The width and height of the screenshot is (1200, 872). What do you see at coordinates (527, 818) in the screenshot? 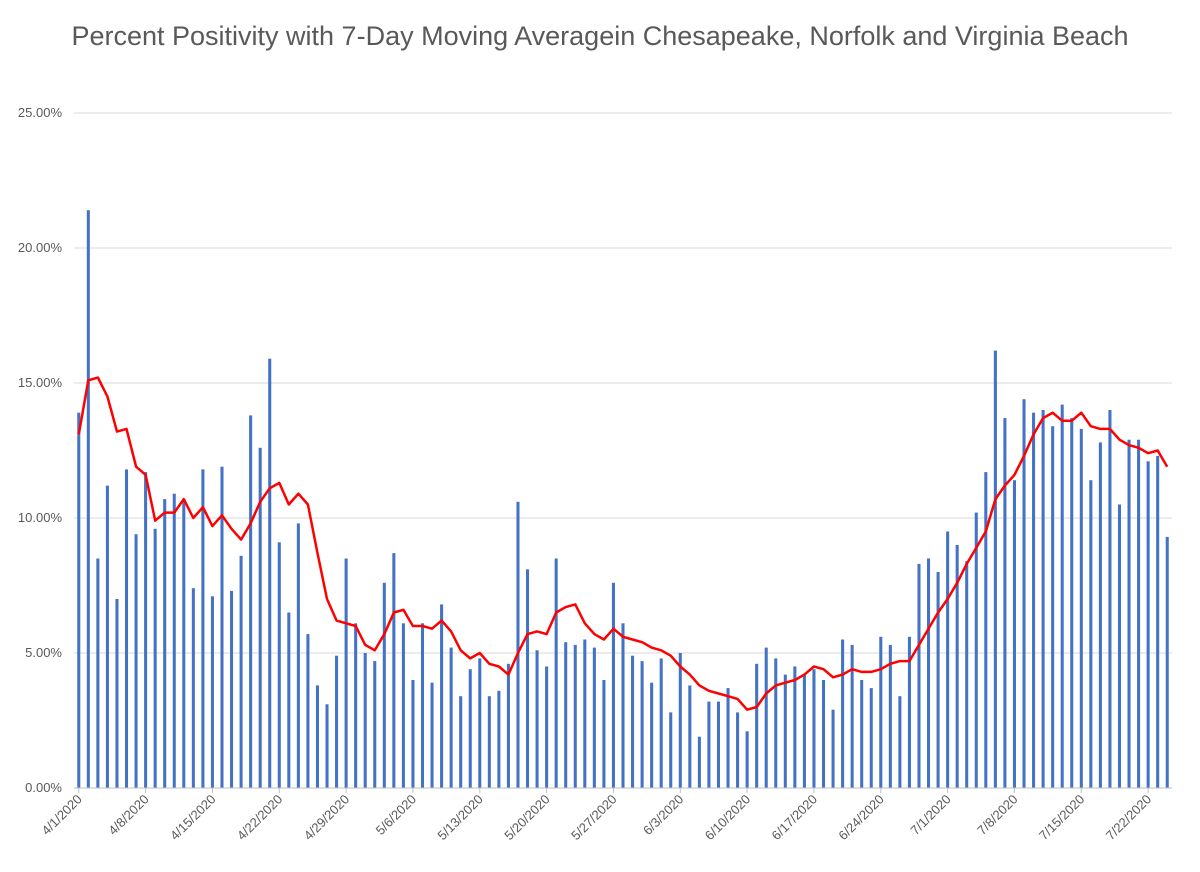
I see `x-tick-label: 5/20/2020` at bounding box center [527, 818].